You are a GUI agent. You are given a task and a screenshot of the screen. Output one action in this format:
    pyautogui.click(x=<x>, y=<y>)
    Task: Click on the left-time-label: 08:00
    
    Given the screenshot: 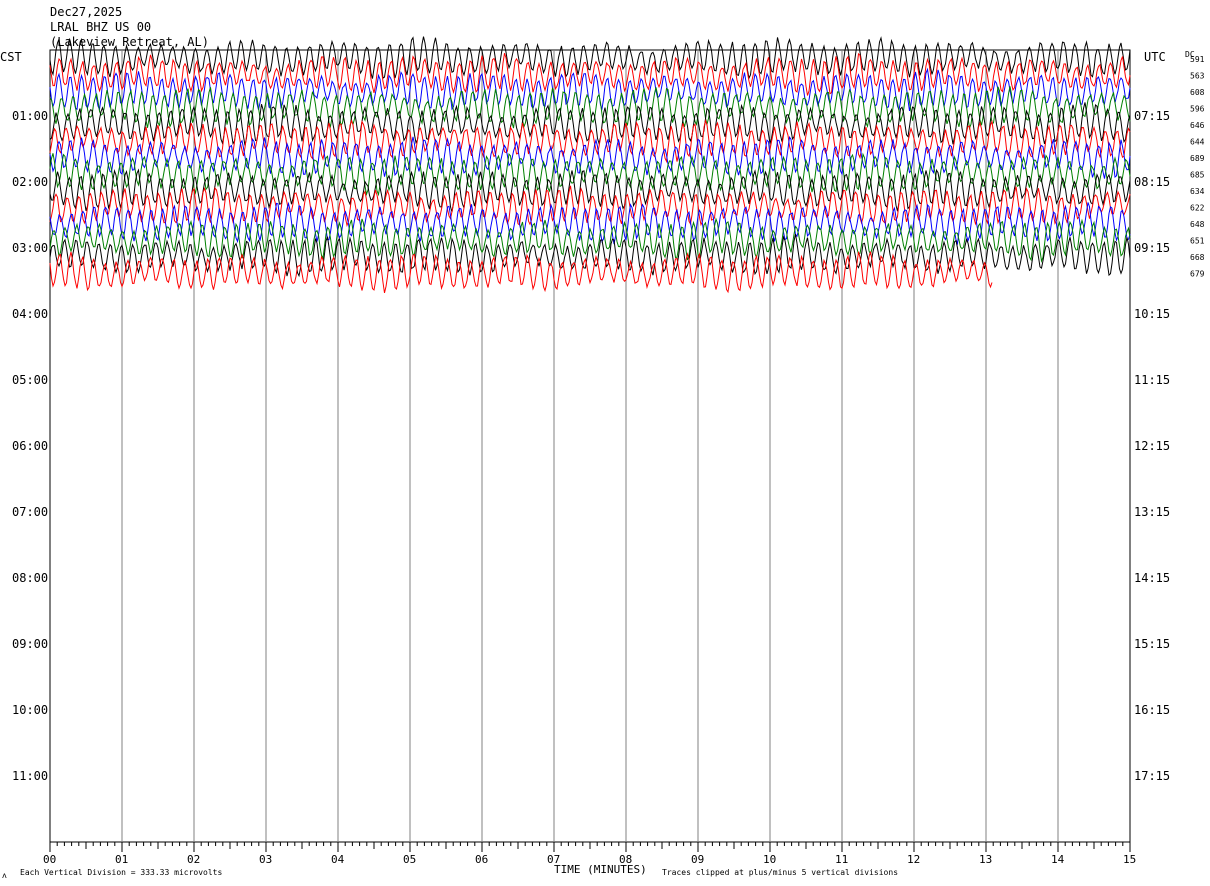 What is the action you would take?
    pyautogui.click(x=30, y=578)
    